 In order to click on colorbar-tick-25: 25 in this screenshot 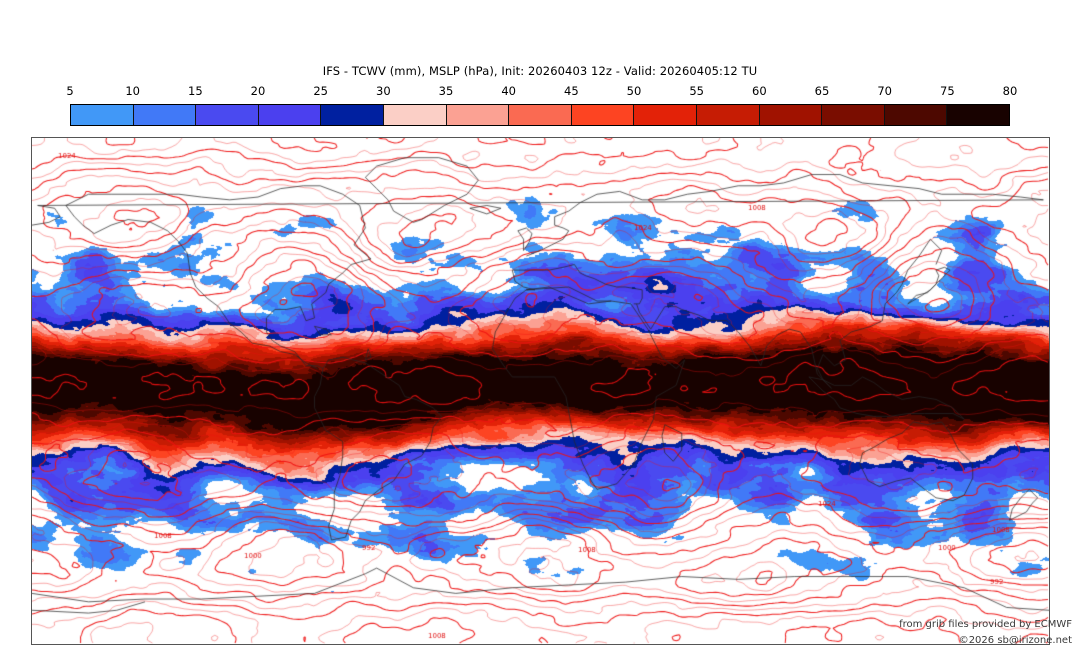, I will do `click(320, 91)`.